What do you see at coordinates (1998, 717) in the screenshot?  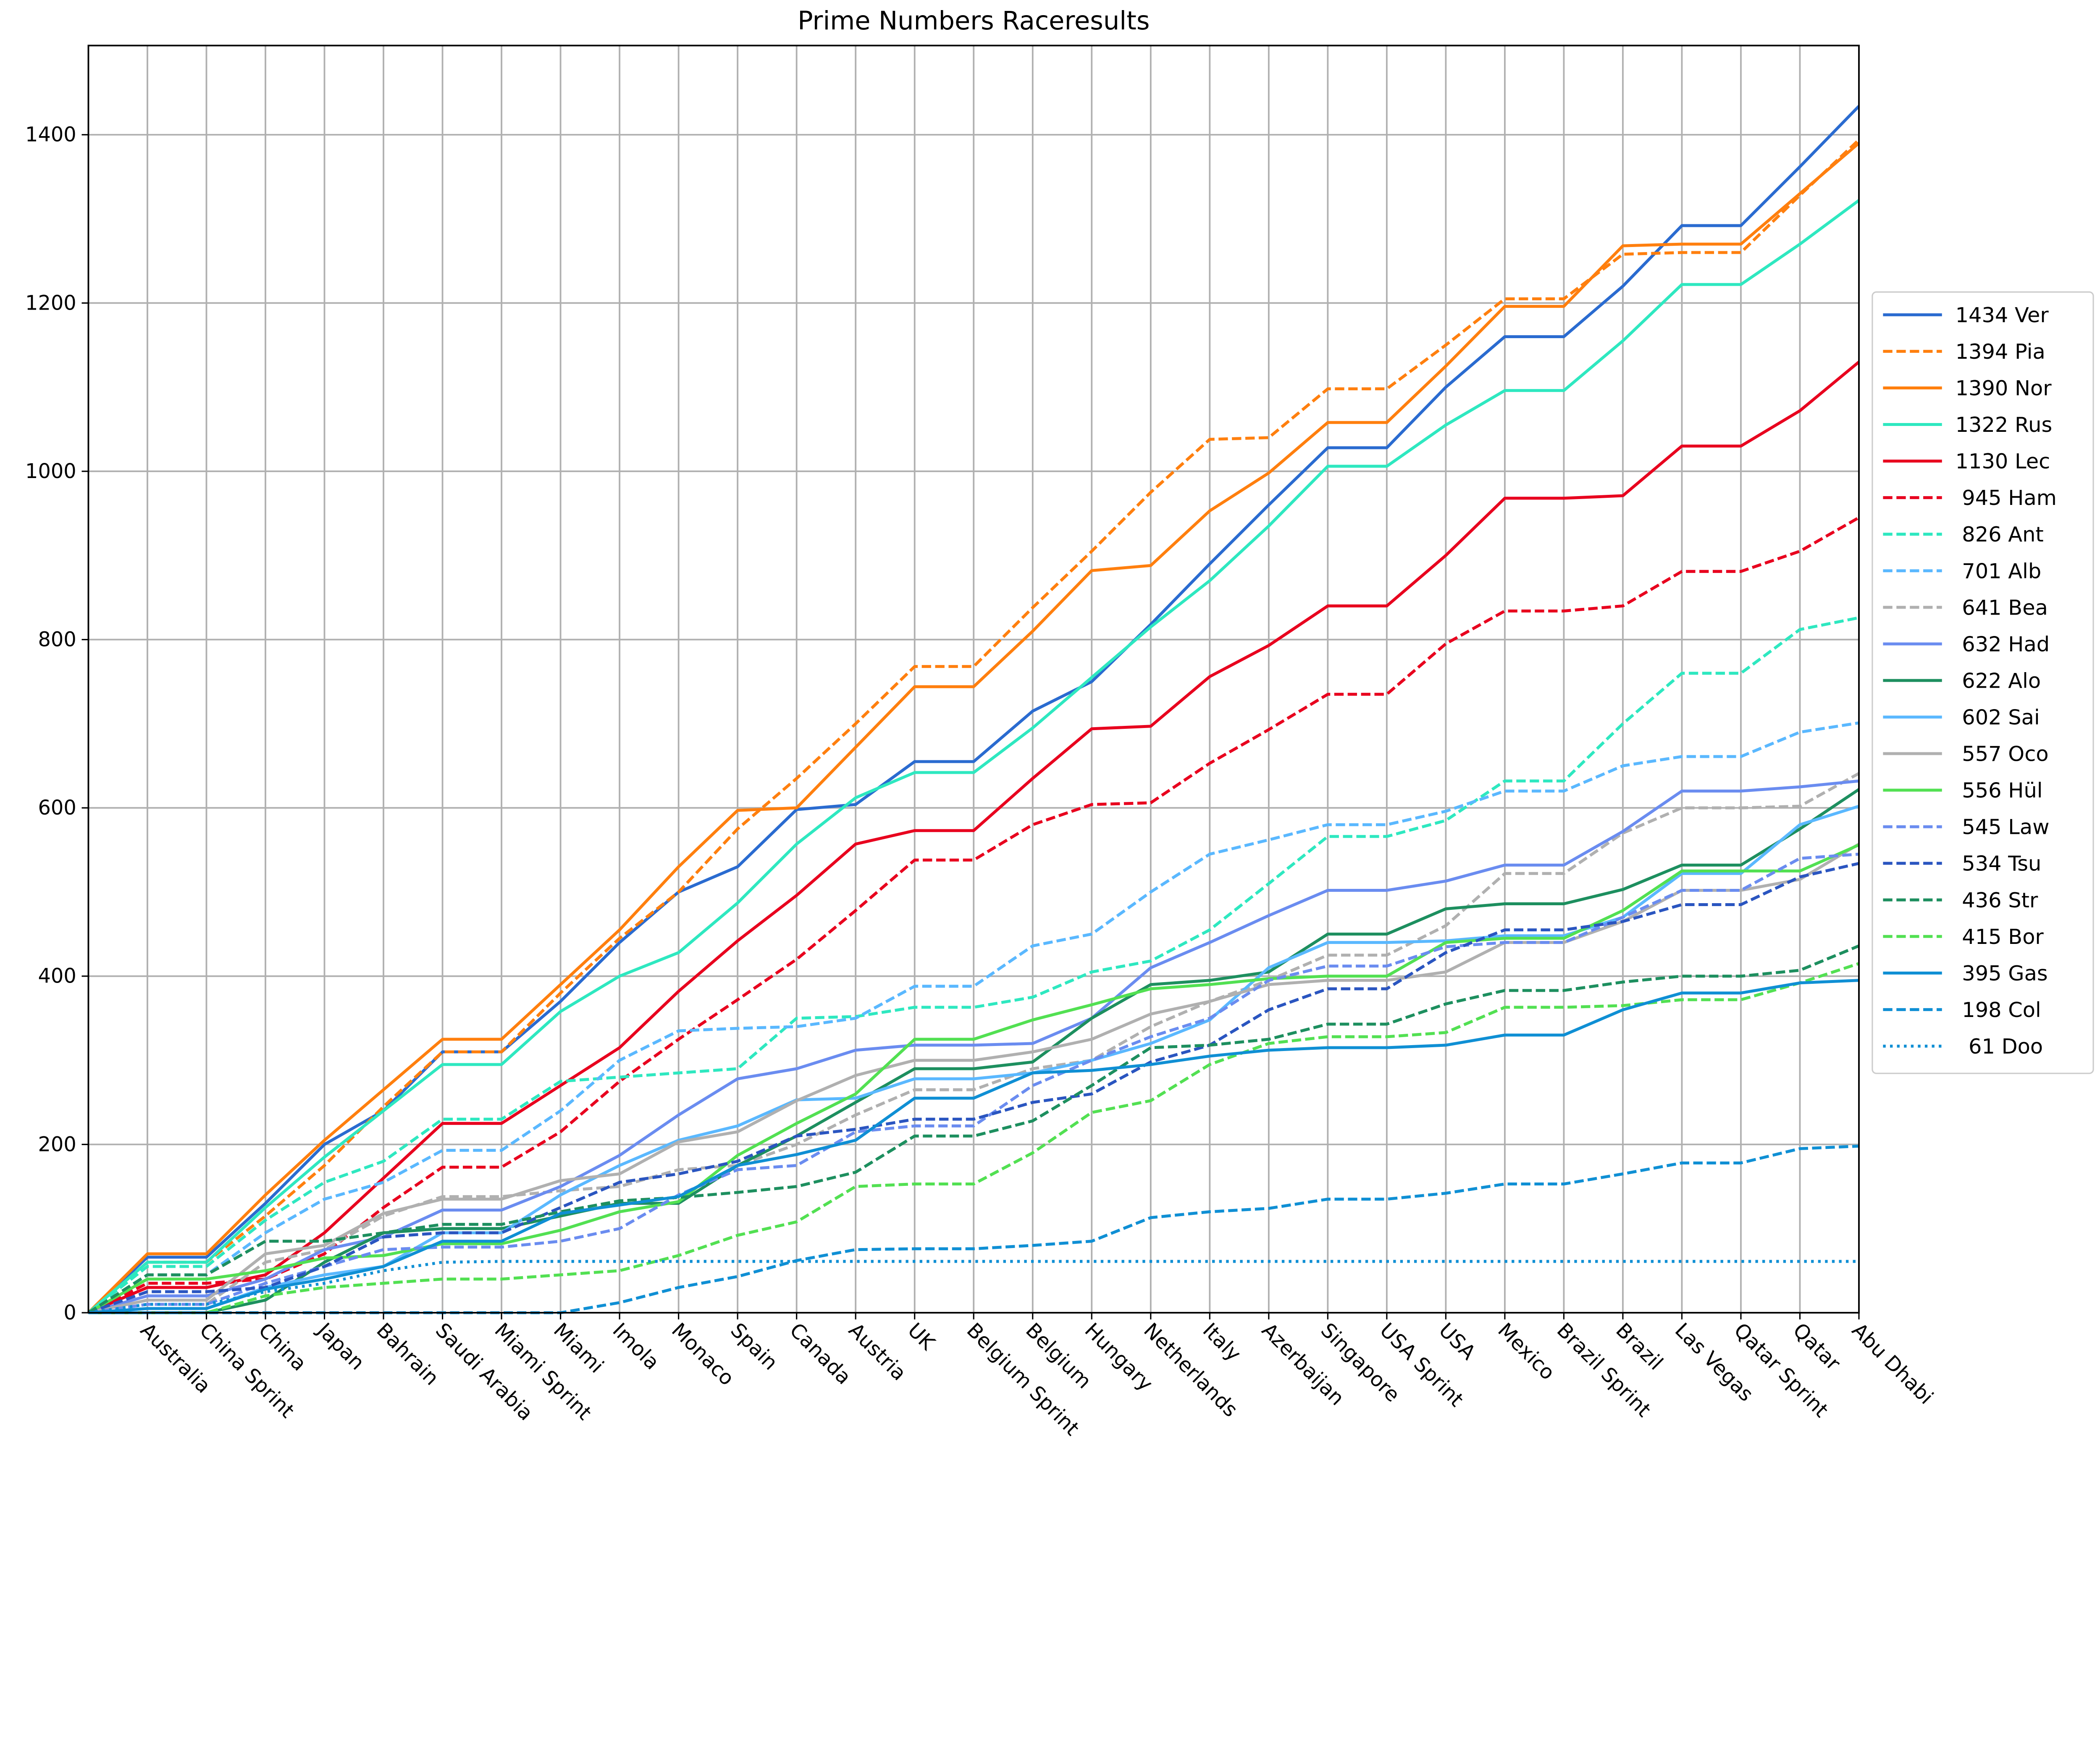 I see `legend-label: 602 Sai` at bounding box center [1998, 717].